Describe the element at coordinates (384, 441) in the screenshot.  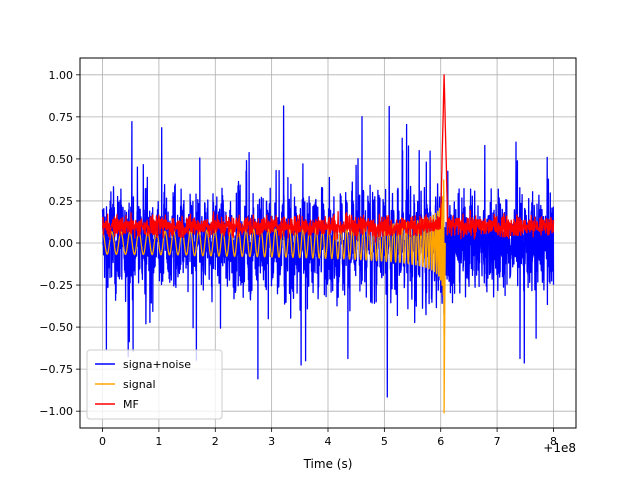
I see `x-tick-label-5: 5` at that location.